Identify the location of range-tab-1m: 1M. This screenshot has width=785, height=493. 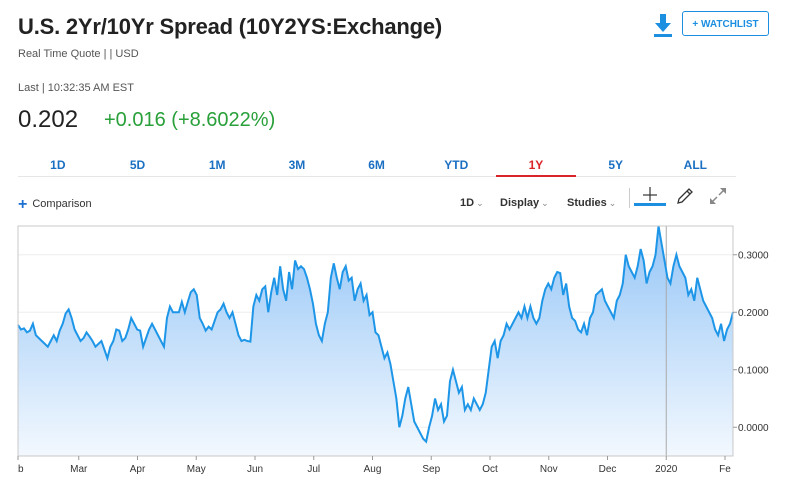
(217, 165).